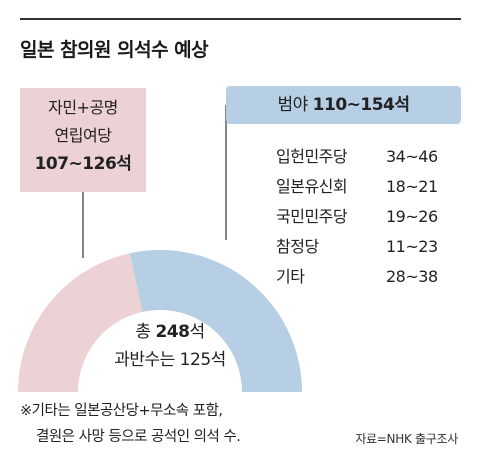  Describe the element at coordinates (121, 411) in the screenshot. I see `footnote-line1: ※기타는 일본공산당+무소속 포함,` at that location.